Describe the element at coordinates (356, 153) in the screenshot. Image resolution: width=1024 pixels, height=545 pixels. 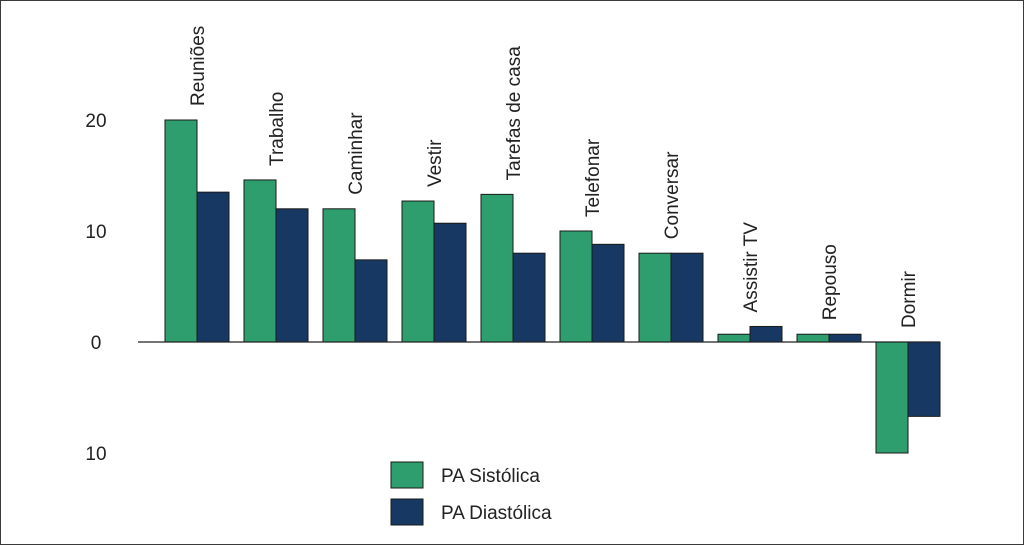
I see `category-label: Caminhar` at that location.